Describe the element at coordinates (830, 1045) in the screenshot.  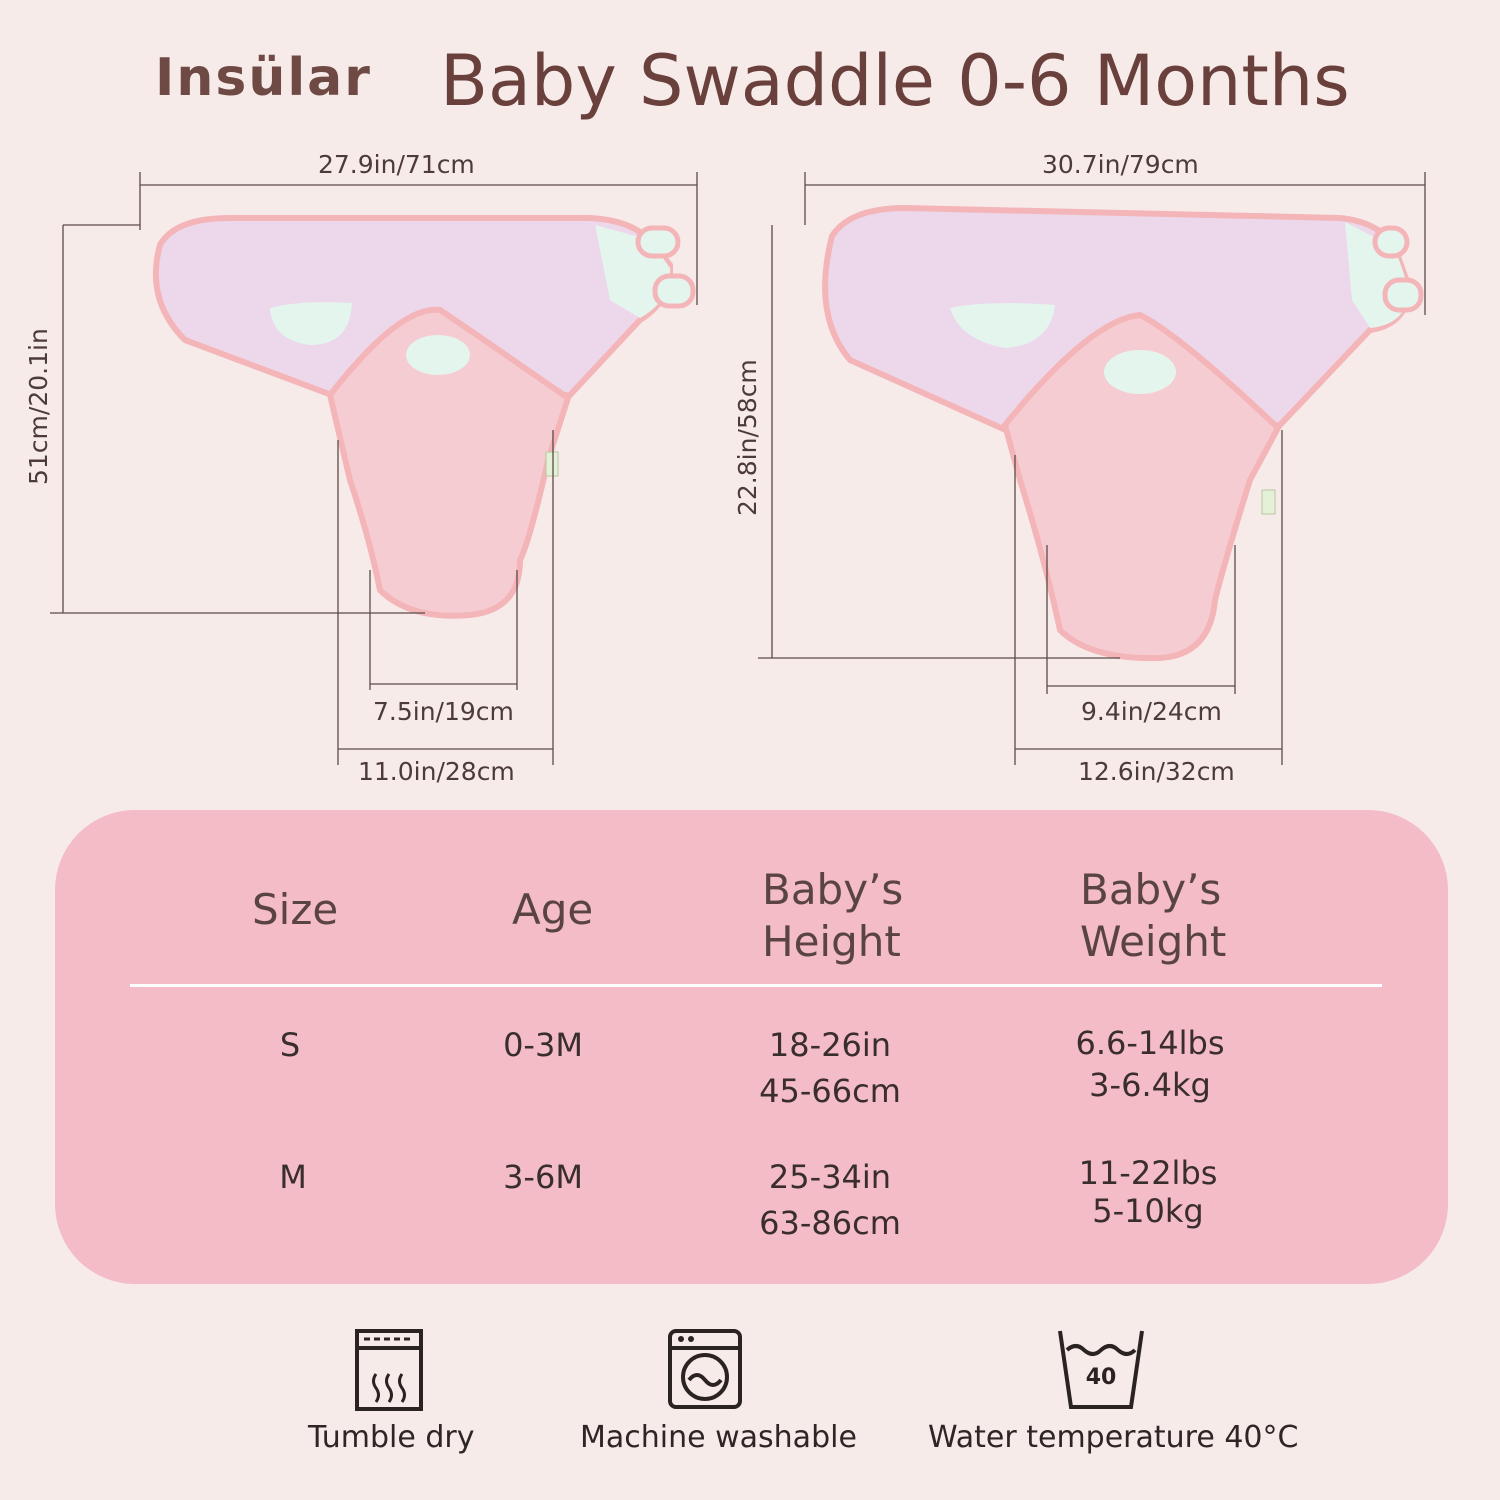
I see `row-s-height-in: 18-26in` at that location.